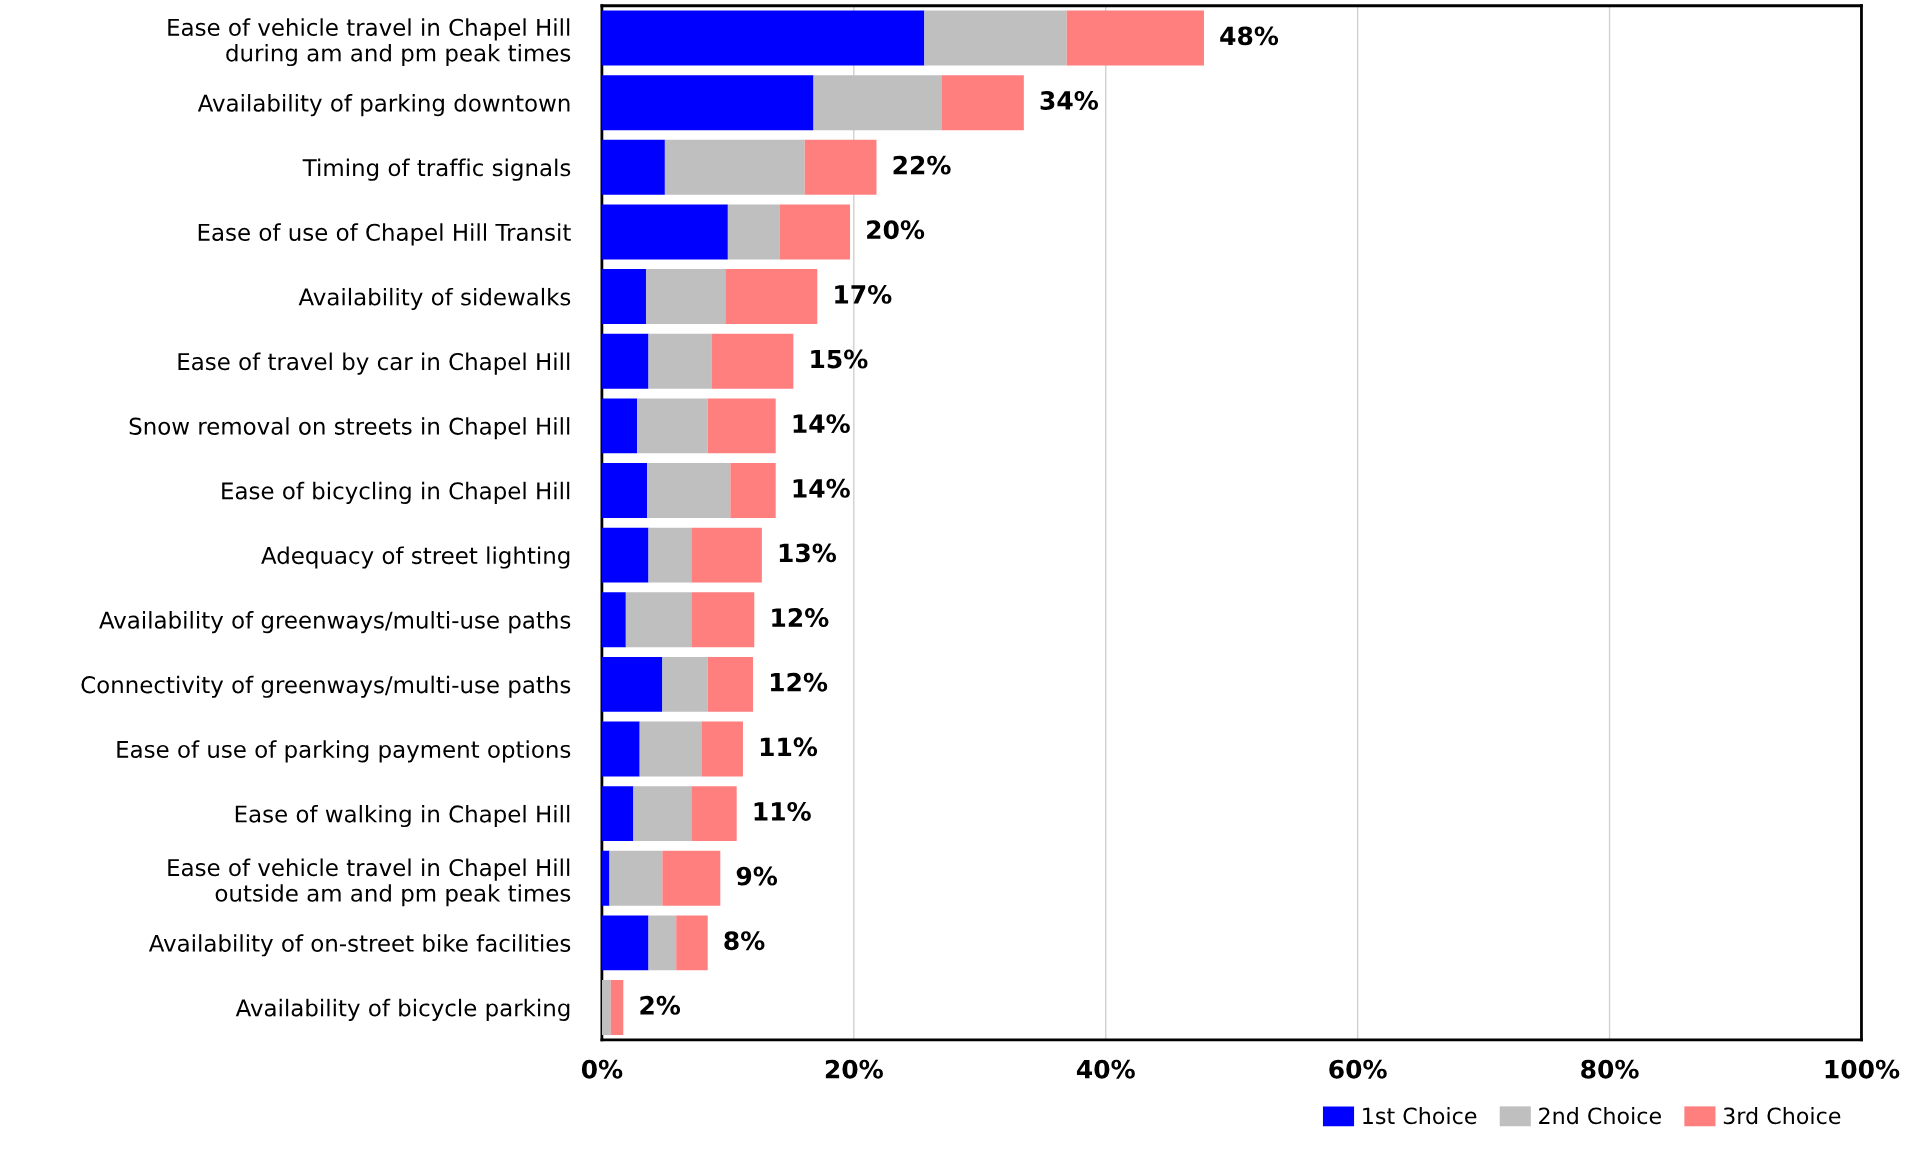  I want to click on total-label: 48%, so click(1249, 36).